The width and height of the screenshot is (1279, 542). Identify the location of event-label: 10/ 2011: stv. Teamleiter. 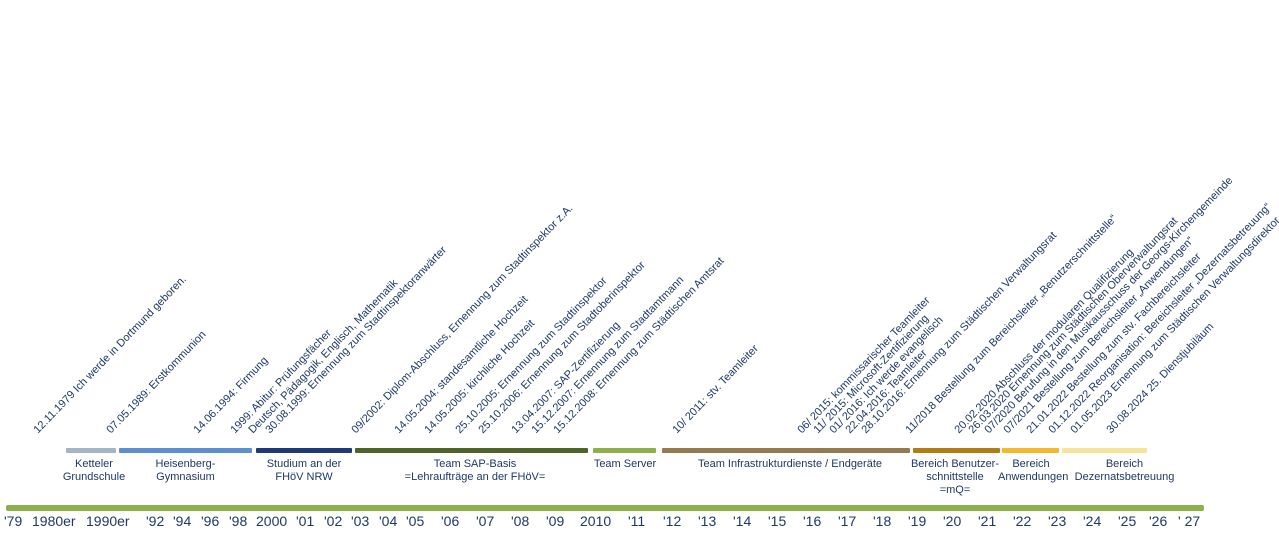
(715, 389).